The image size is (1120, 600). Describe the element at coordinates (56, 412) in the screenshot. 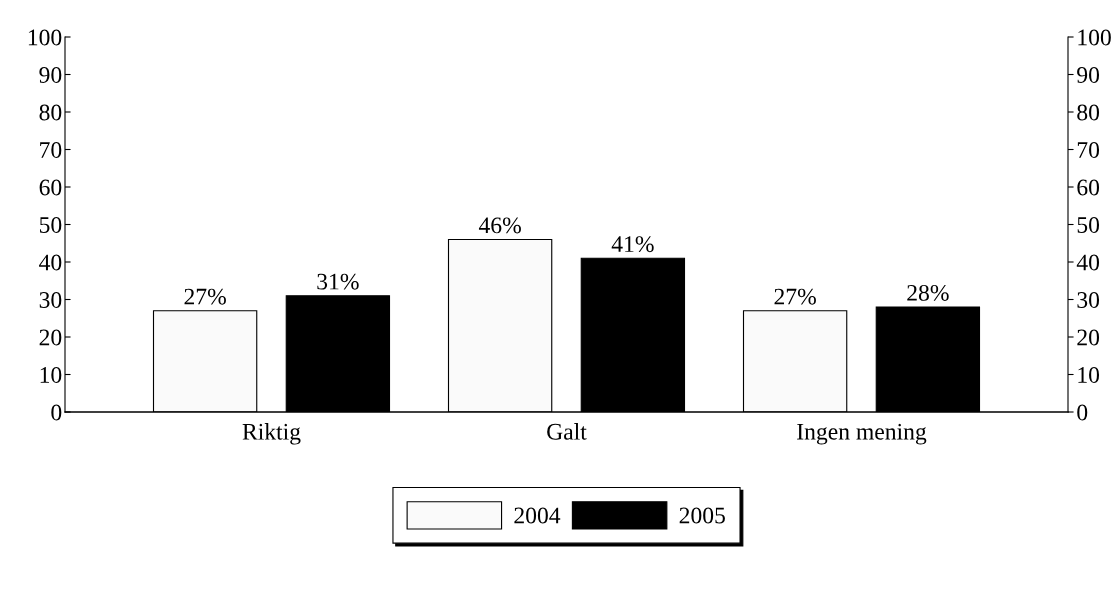

I see `y-tick-label: 0` at that location.